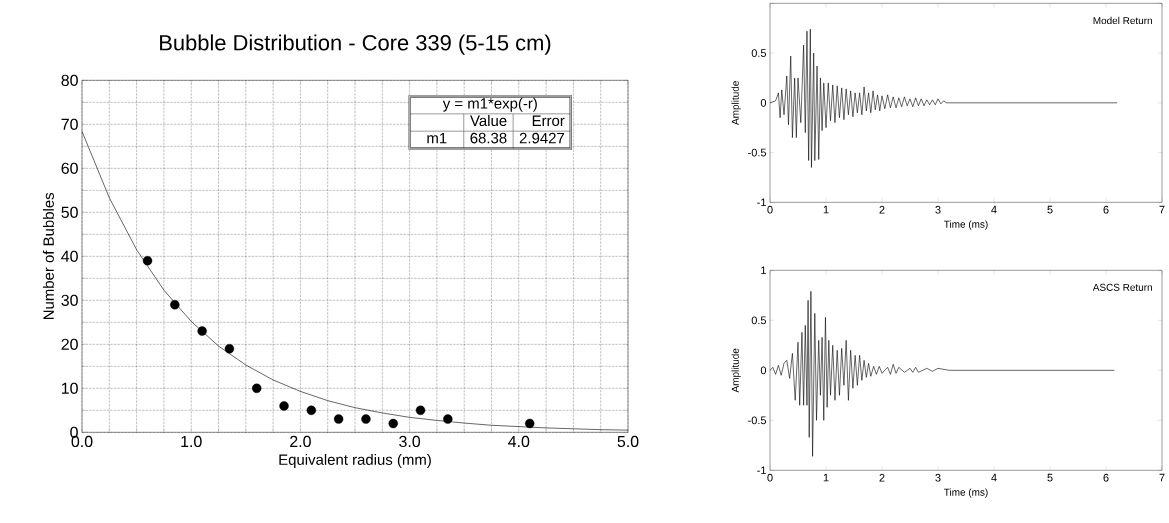 The image size is (1169, 523). What do you see at coordinates (69, 124) in the screenshot?
I see `y-tick-label: 70` at bounding box center [69, 124].